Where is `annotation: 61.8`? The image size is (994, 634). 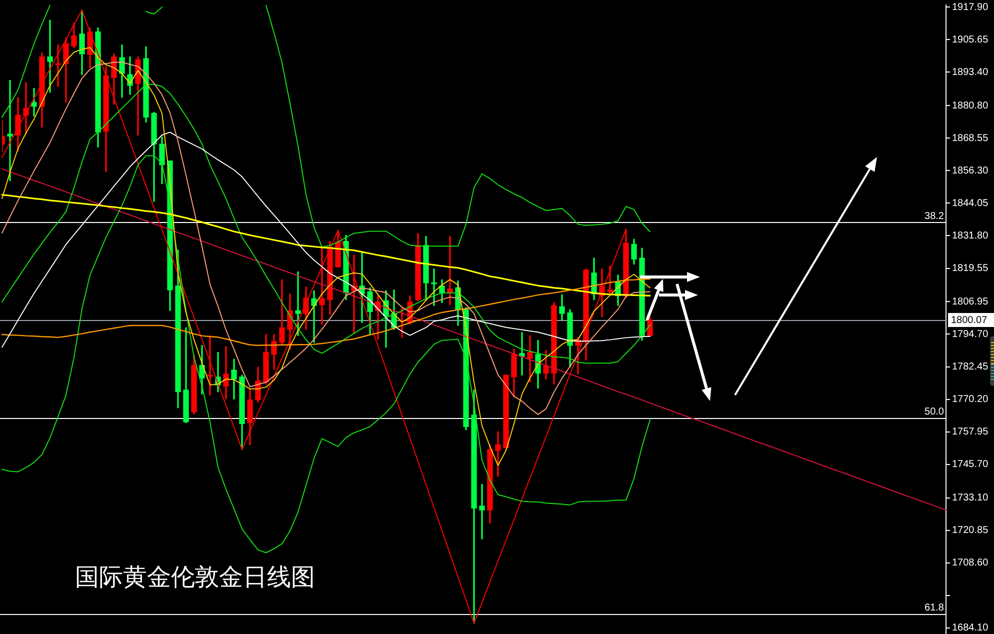
annotation: 61.8 is located at coordinates (934, 608).